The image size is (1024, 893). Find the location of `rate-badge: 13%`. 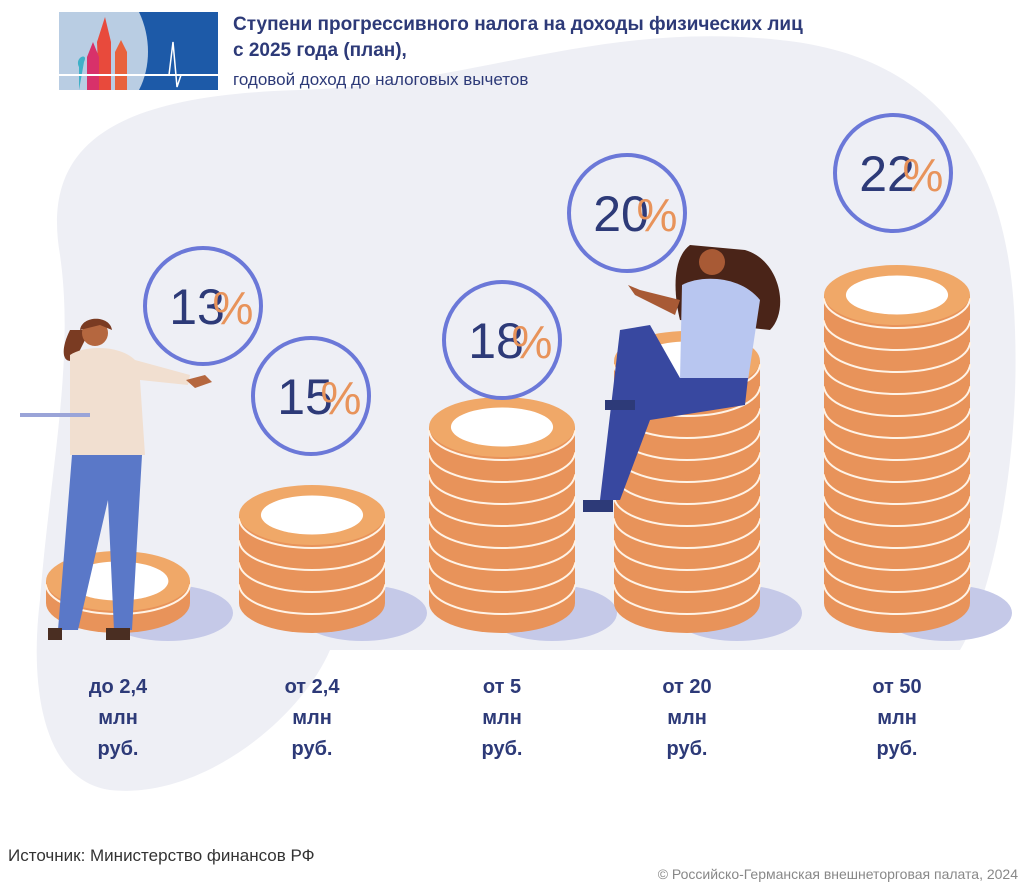

rate-badge: 13% is located at coordinates (203, 306).